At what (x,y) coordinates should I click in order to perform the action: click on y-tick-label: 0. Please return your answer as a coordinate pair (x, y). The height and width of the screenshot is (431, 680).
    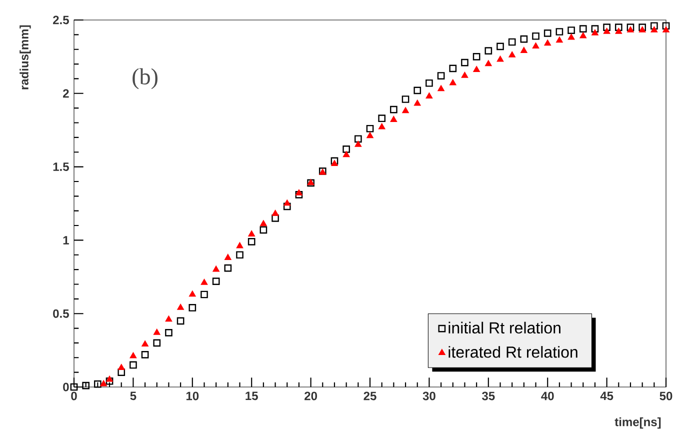
    Looking at the image, I should click on (66, 387).